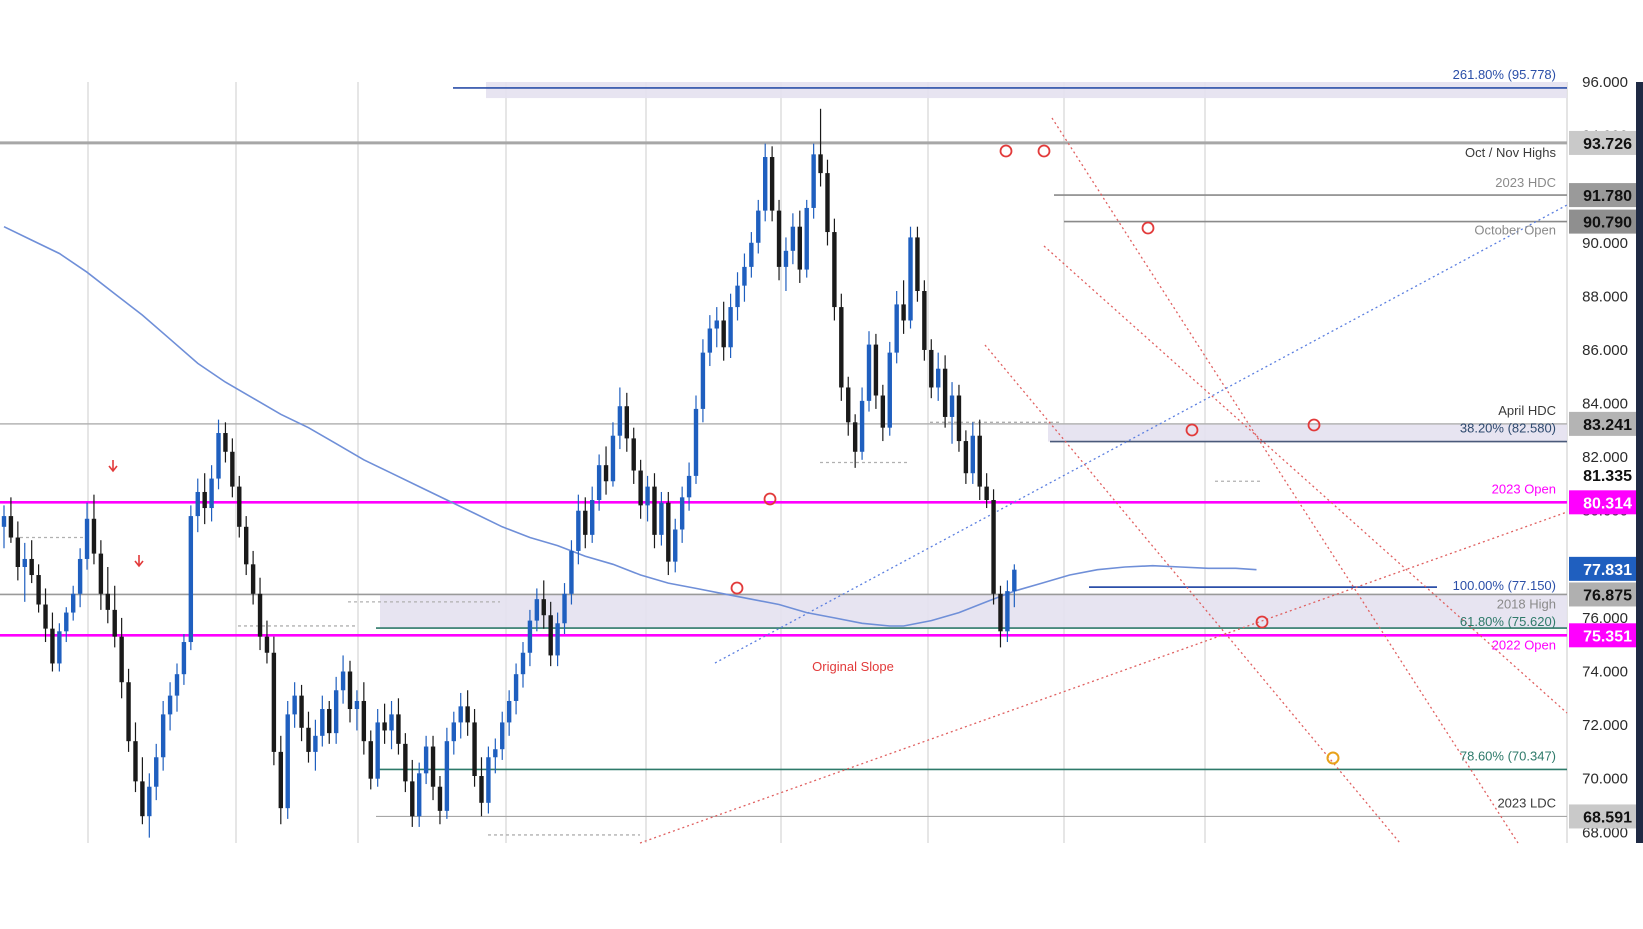 The height and width of the screenshot is (929, 1643). What do you see at coordinates (1607, 503) in the screenshot?
I see `price-tag-label: 80.314` at bounding box center [1607, 503].